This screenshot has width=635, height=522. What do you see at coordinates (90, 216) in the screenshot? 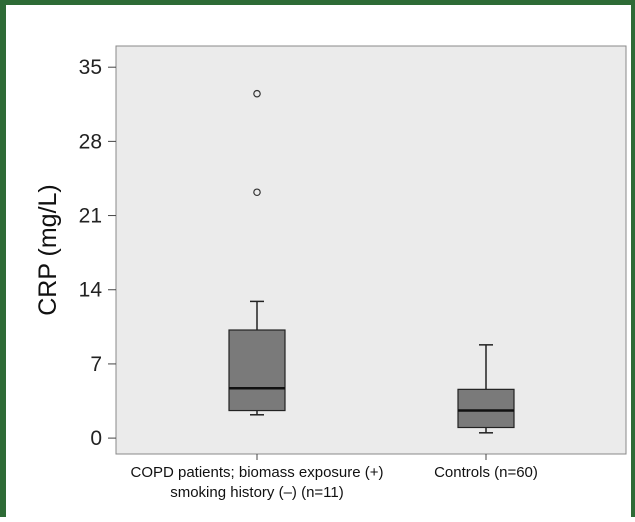
I see `y-tick-label: 21` at bounding box center [90, 216].